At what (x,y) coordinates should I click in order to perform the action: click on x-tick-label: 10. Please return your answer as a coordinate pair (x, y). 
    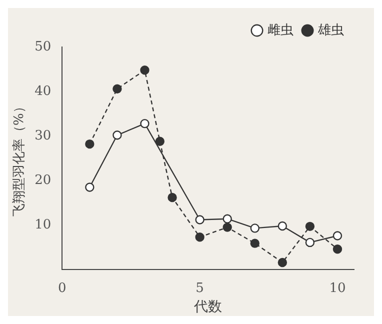
    Looking at the image, I should click on (337, 288).